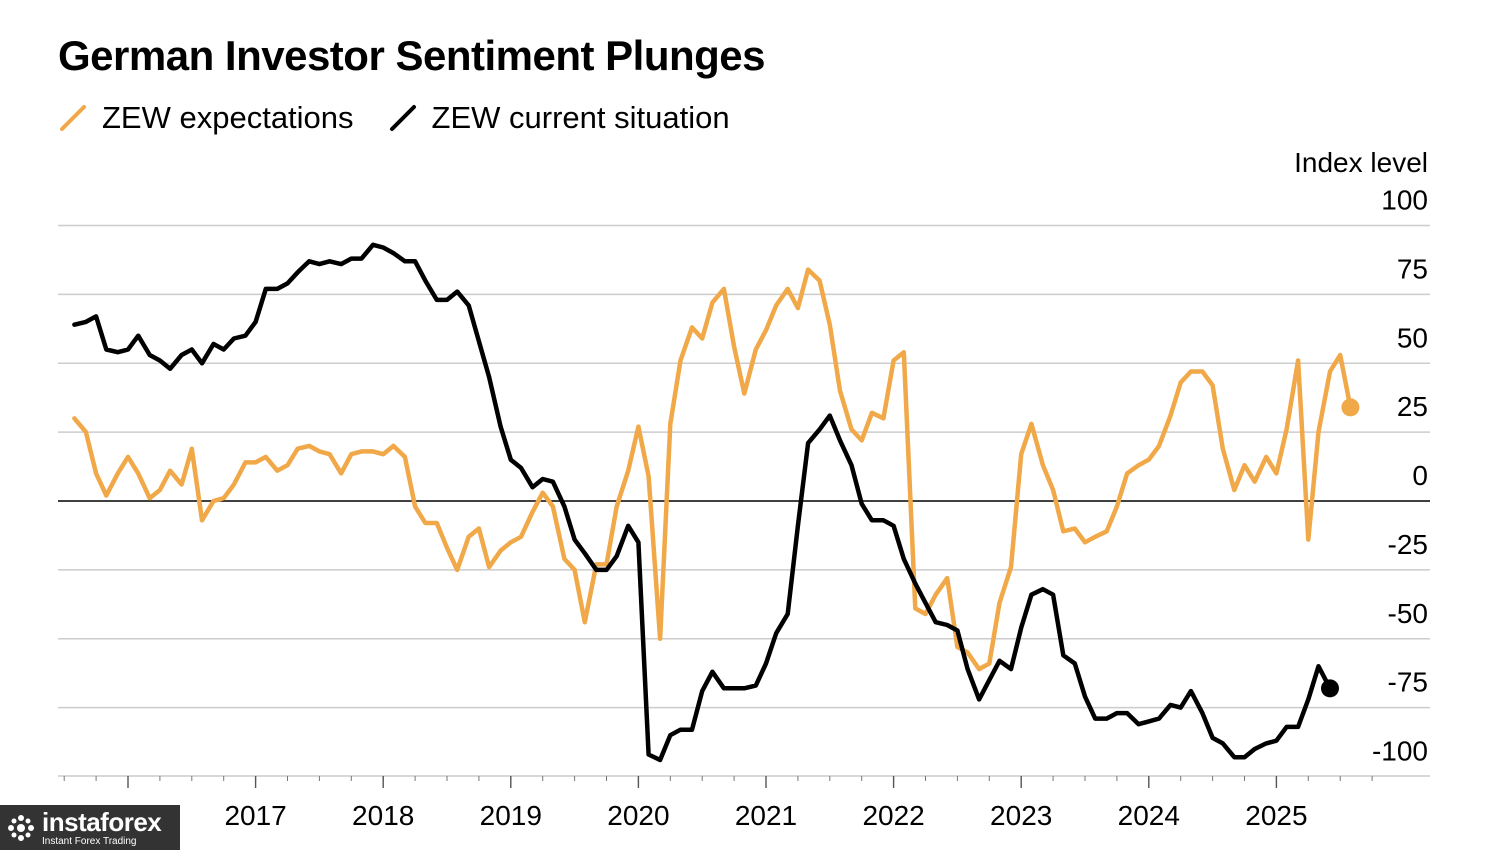 The height and width of the screenshot is (850, 1500). Describe the element at coordinates (1400, 476) in the screenshot. I see `y-tick-labels: 100 75 50 25 0 -25 -50 -75 -100` at that location.